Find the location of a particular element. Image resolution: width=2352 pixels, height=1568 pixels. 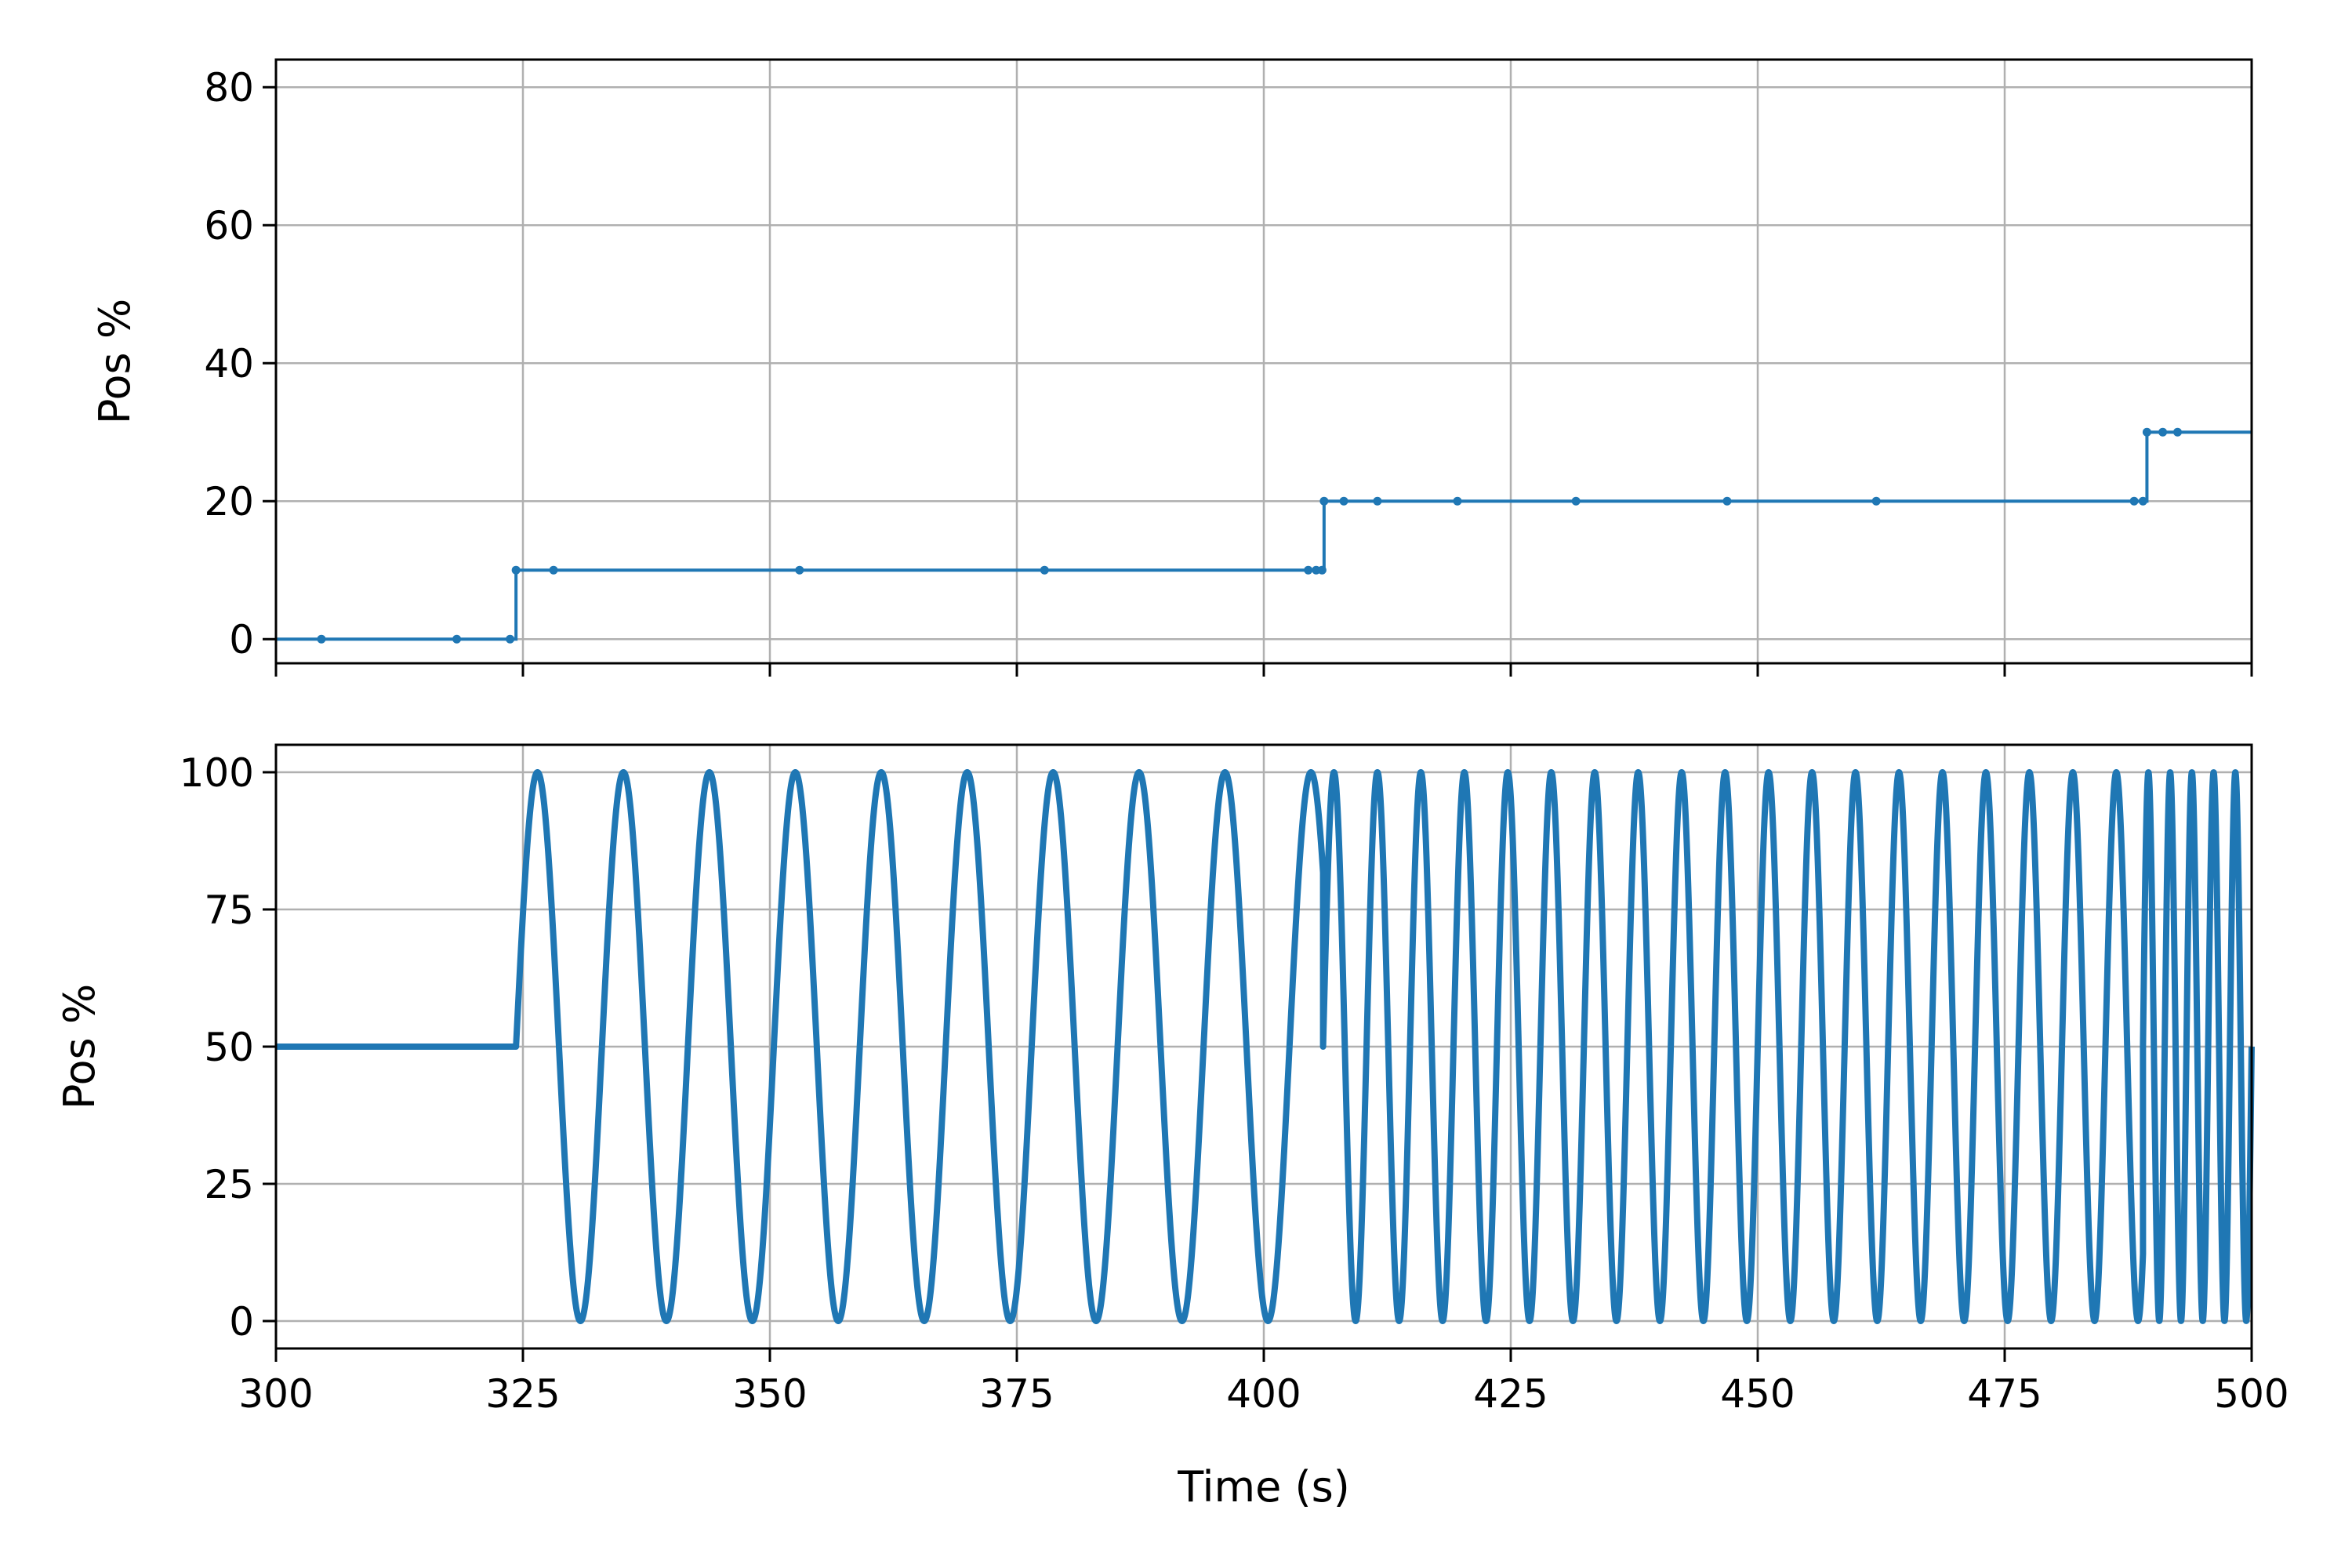

bottom-x-tick-label: 300 is located at coordinates (275, 1394).